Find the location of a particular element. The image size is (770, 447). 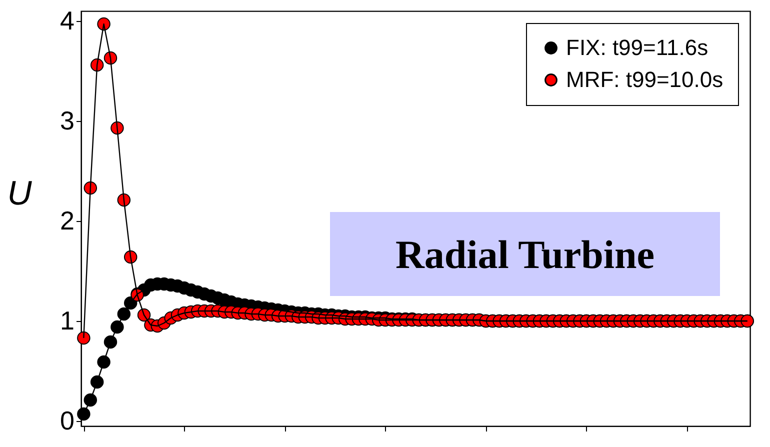

y-tick-label: 1 is located at coordinates (67, 321).